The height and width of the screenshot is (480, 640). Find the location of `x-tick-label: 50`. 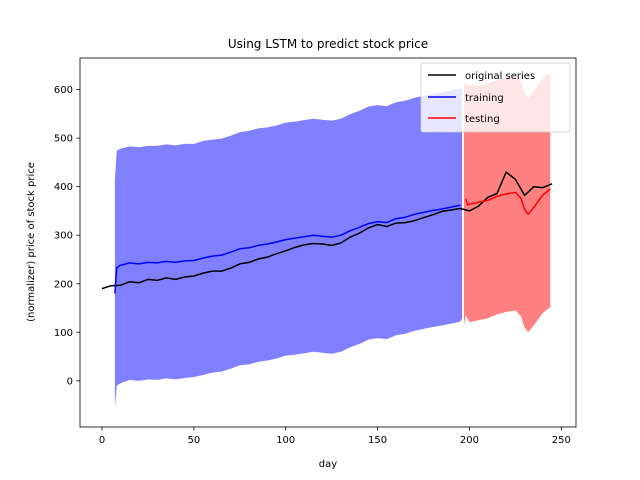

x-tick-label: 50 is located at coordinates (194, 440).